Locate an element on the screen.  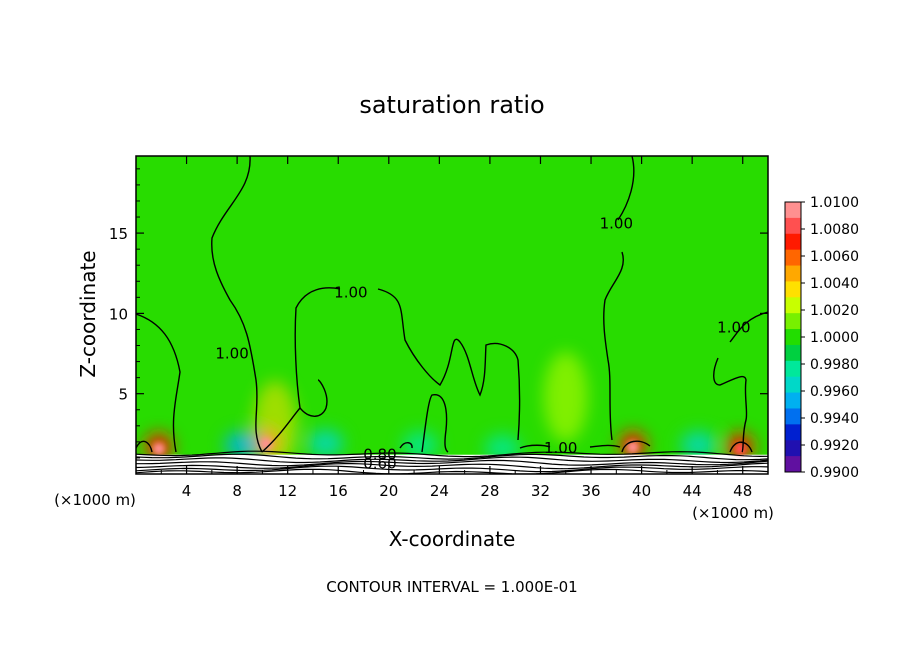
chart-title: saturation ratio is located at coordinates (451, 105).